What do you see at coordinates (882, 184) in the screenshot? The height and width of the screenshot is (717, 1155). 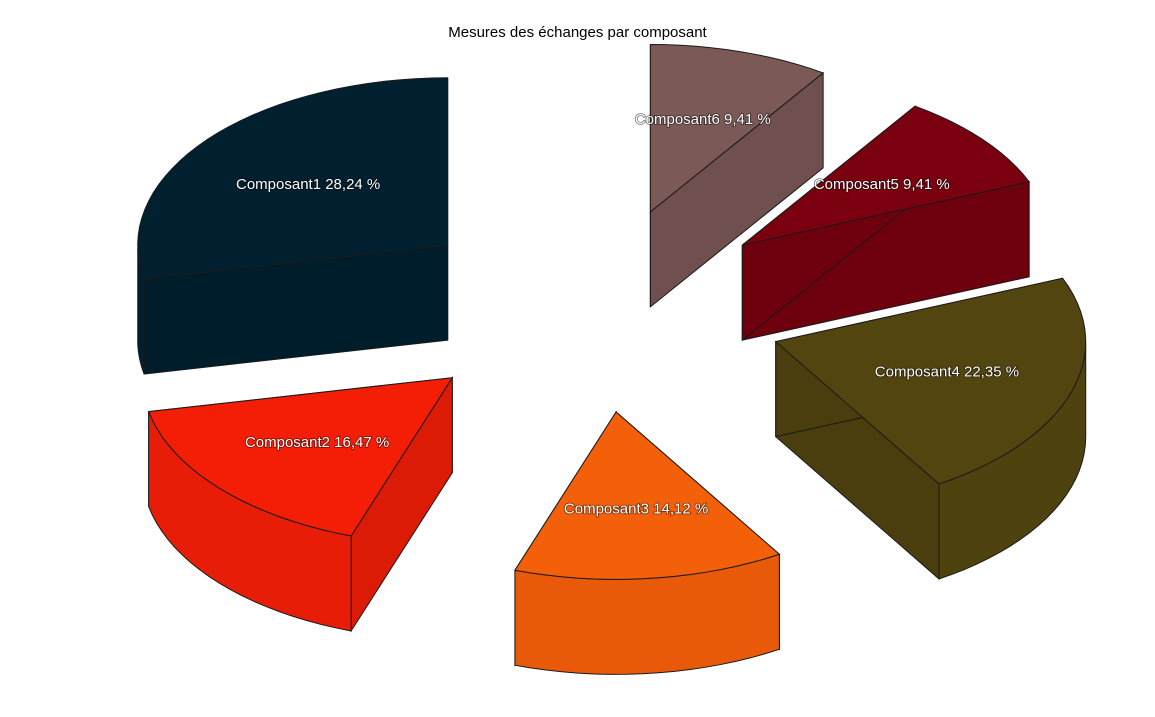 I see `pie-slice-label-5: Composant5 9,41 %` at bounding box center [882, 184].